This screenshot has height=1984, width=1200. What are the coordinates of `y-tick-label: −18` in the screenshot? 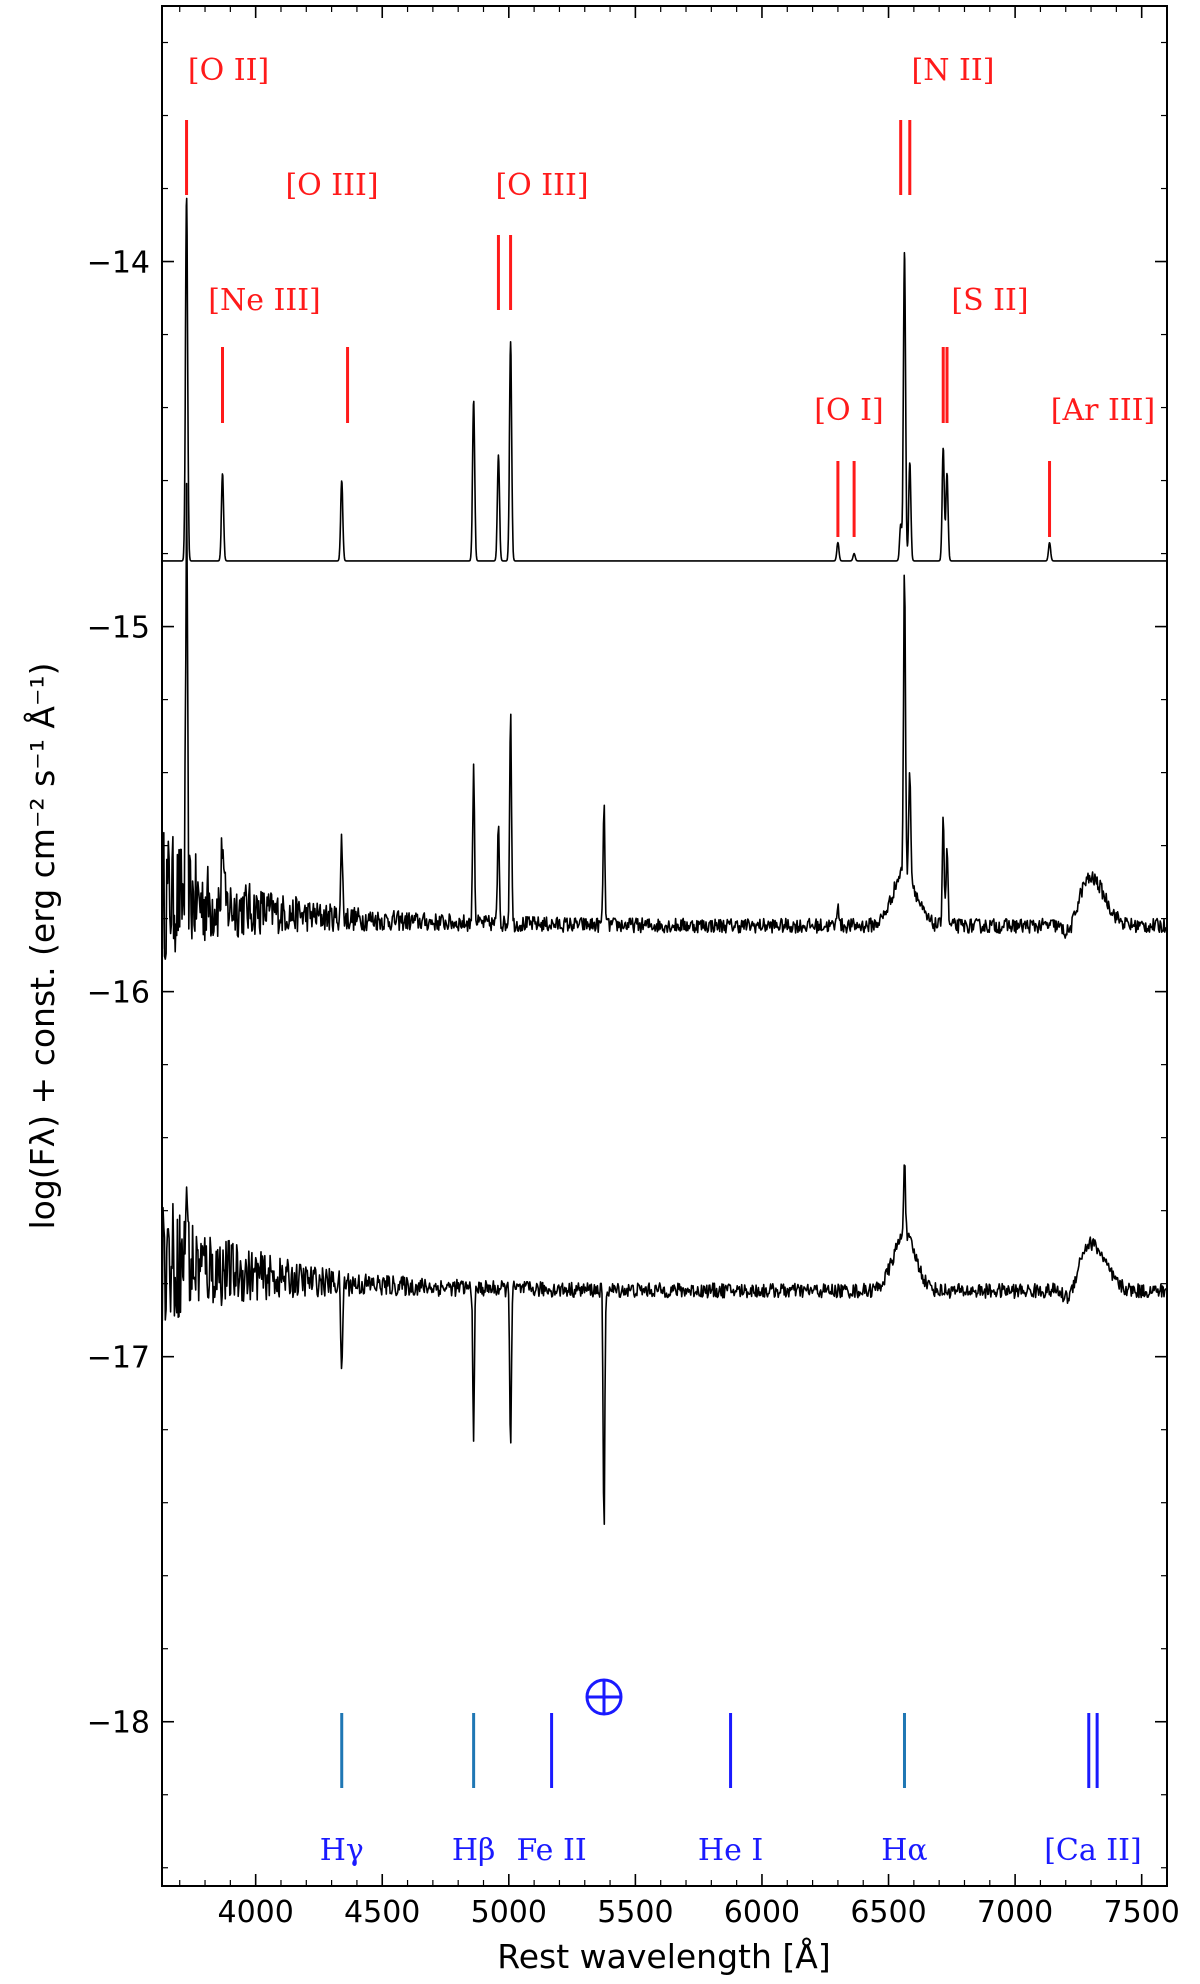 It's located at (118, 1723).